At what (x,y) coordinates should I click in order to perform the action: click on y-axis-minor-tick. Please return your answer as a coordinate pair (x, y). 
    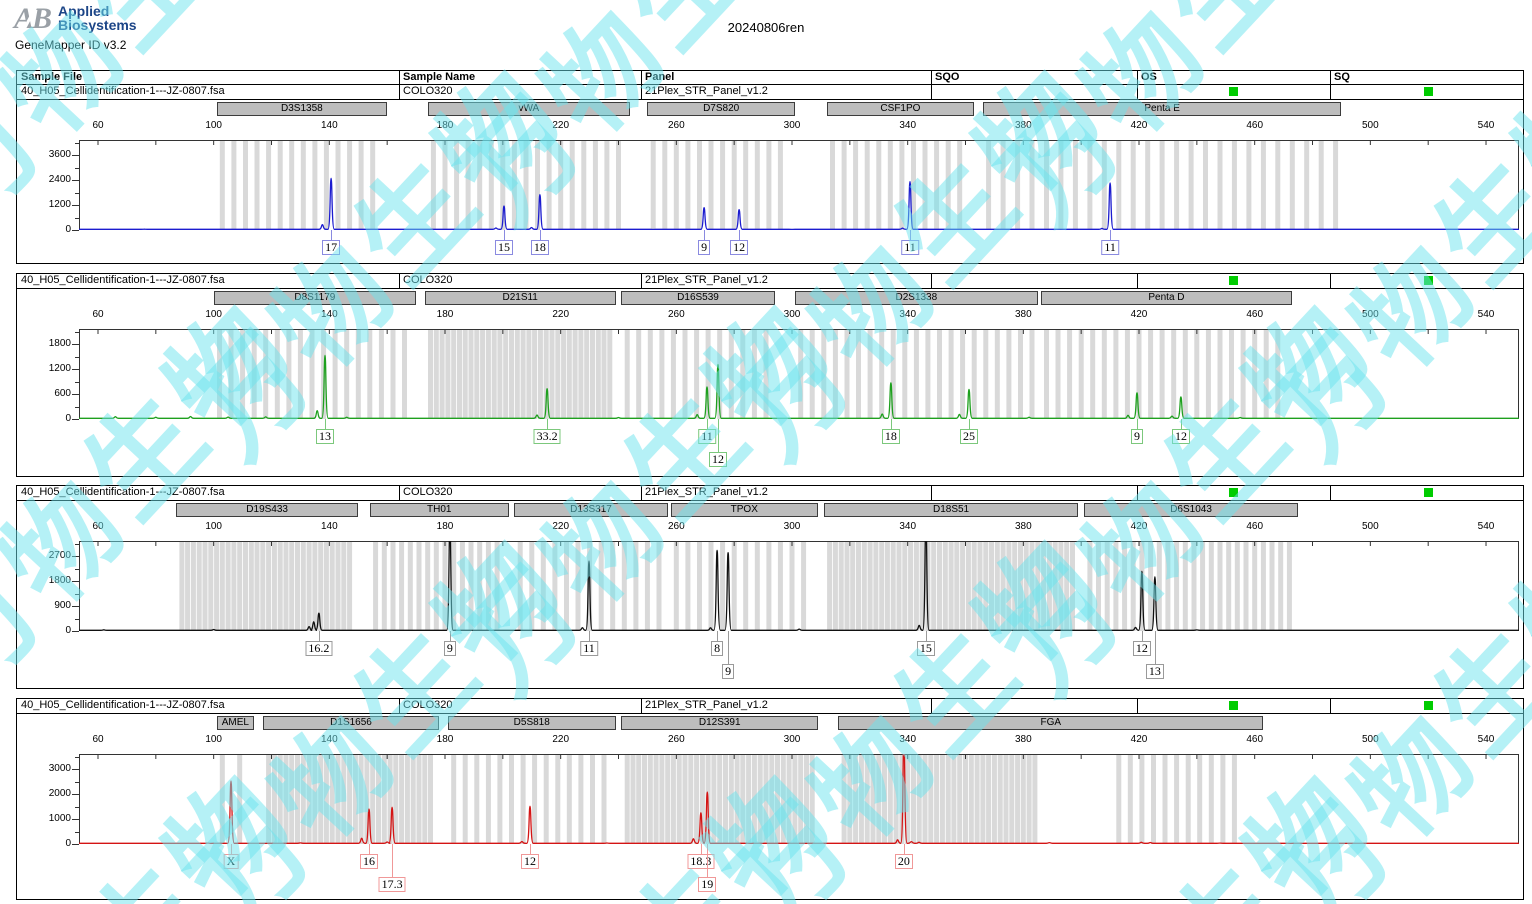
    Looking at the image, I should click on (77, 193).